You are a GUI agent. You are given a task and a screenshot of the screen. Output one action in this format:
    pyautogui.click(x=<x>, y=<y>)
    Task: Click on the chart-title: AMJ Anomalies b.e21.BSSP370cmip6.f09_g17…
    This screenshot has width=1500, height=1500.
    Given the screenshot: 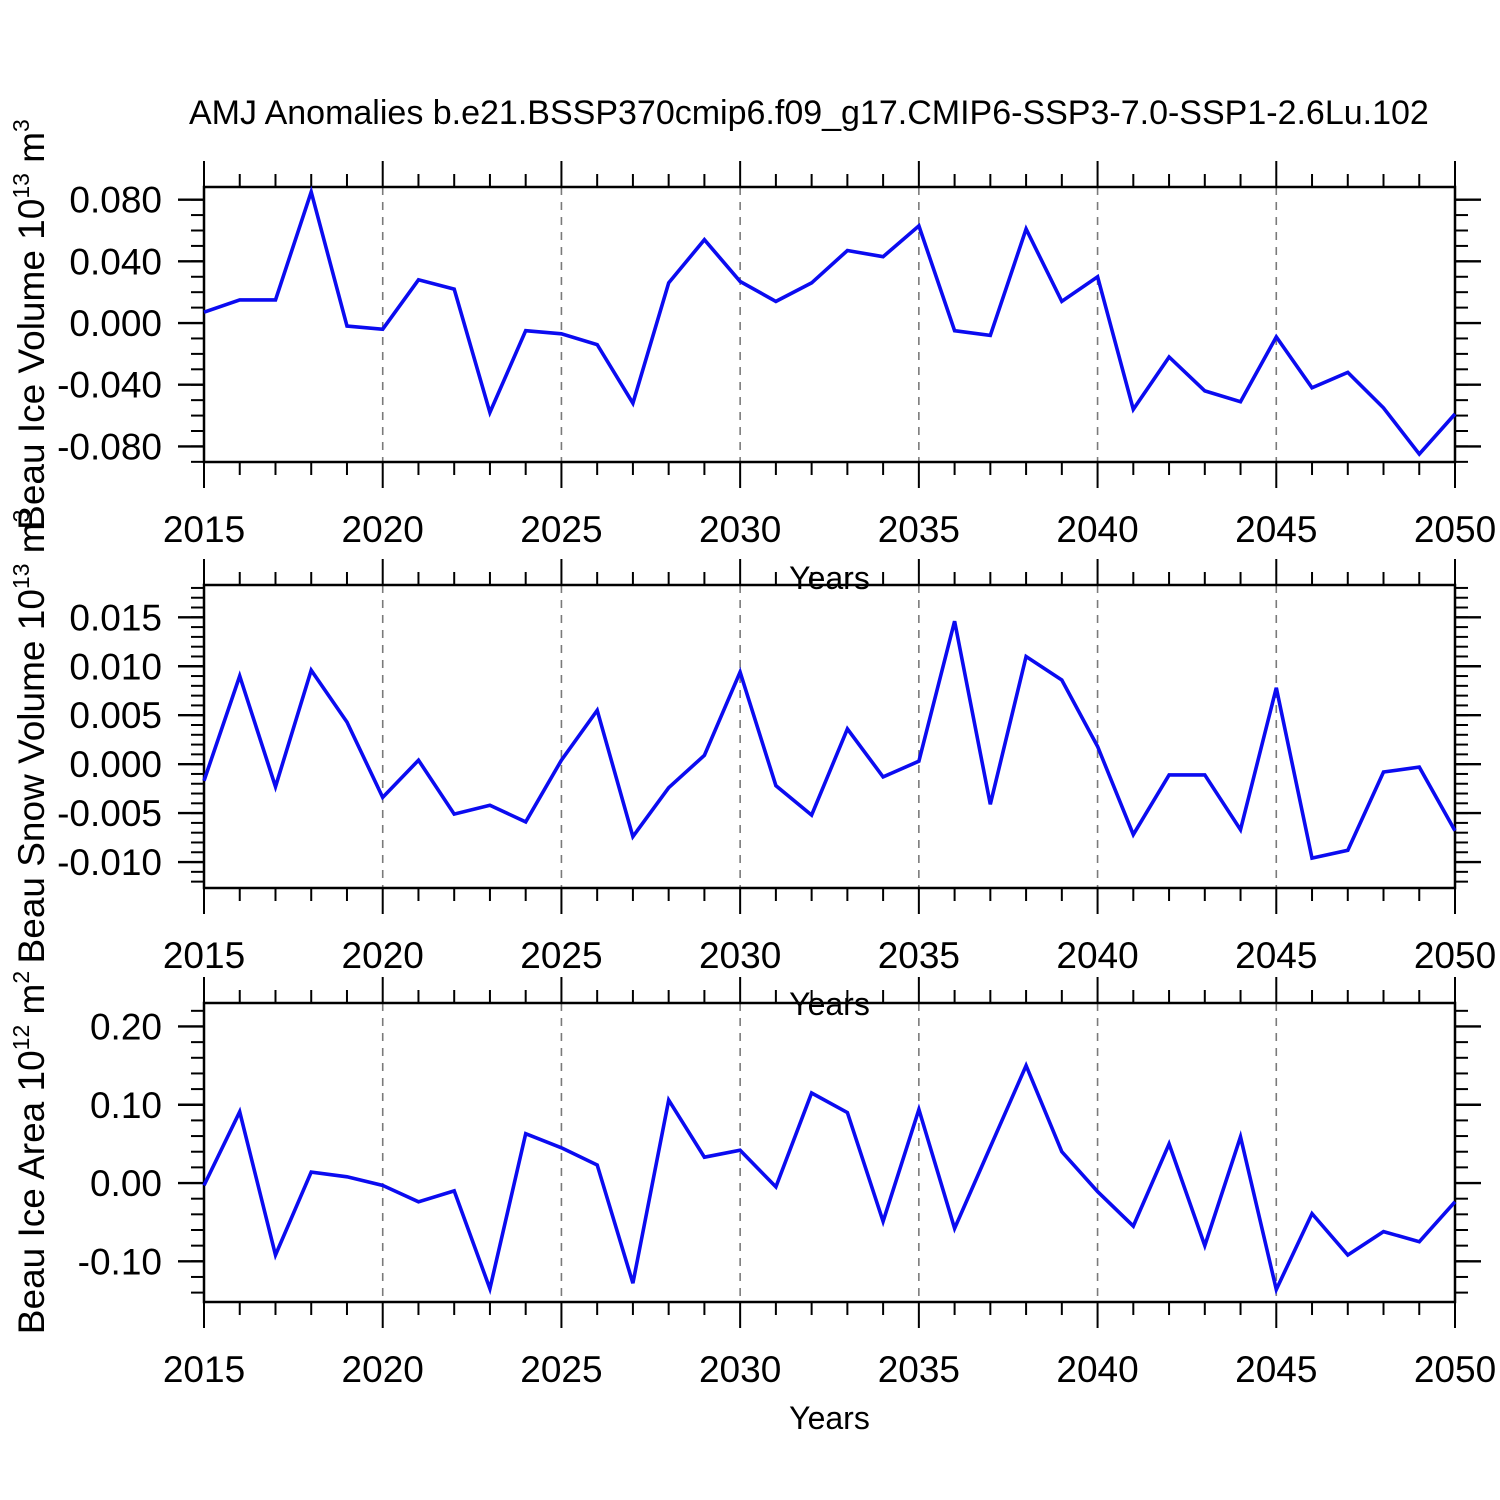 What is the action you would take?
    pyautogui.click(x=809, y=113)
    